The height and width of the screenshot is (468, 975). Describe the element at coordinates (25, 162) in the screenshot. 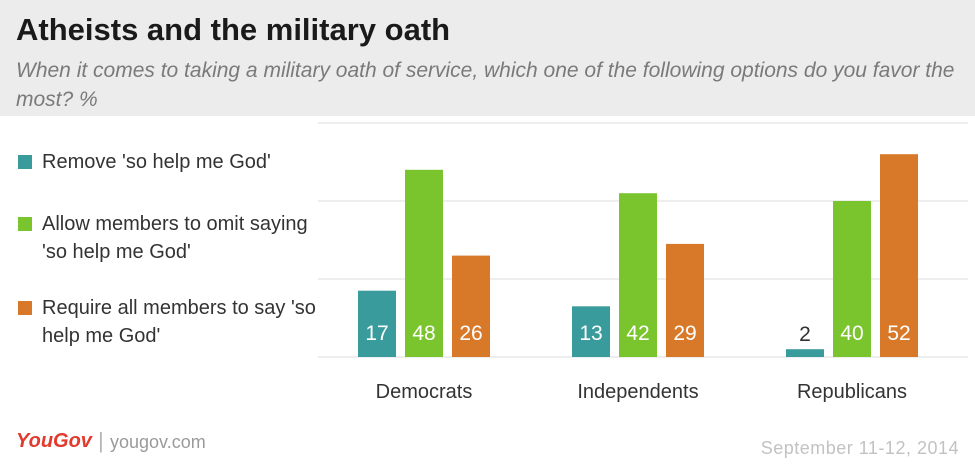

I see `legend-swatch-remove` at that location.